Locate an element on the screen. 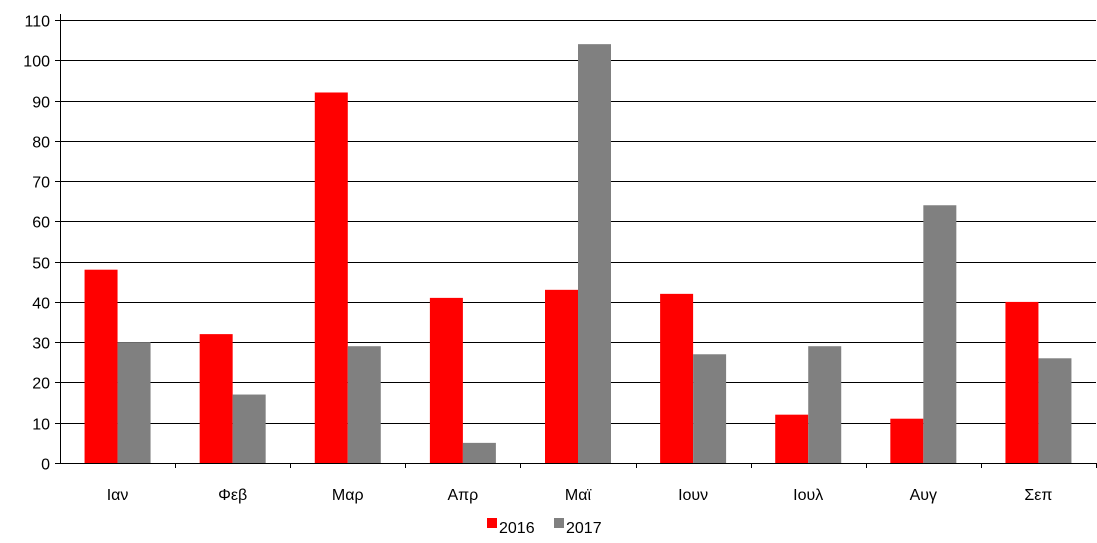  category-label: Μαϊ is located at coordinates (578, 495).